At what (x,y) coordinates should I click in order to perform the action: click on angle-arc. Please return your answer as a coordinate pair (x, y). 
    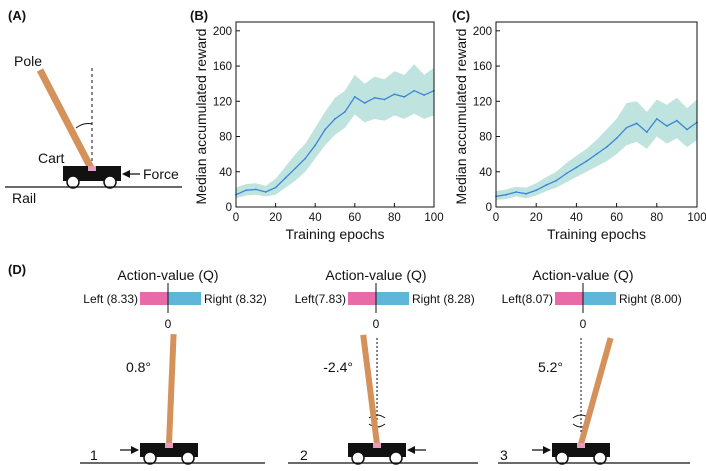
    Looking at the image, I should click on (84, 126).